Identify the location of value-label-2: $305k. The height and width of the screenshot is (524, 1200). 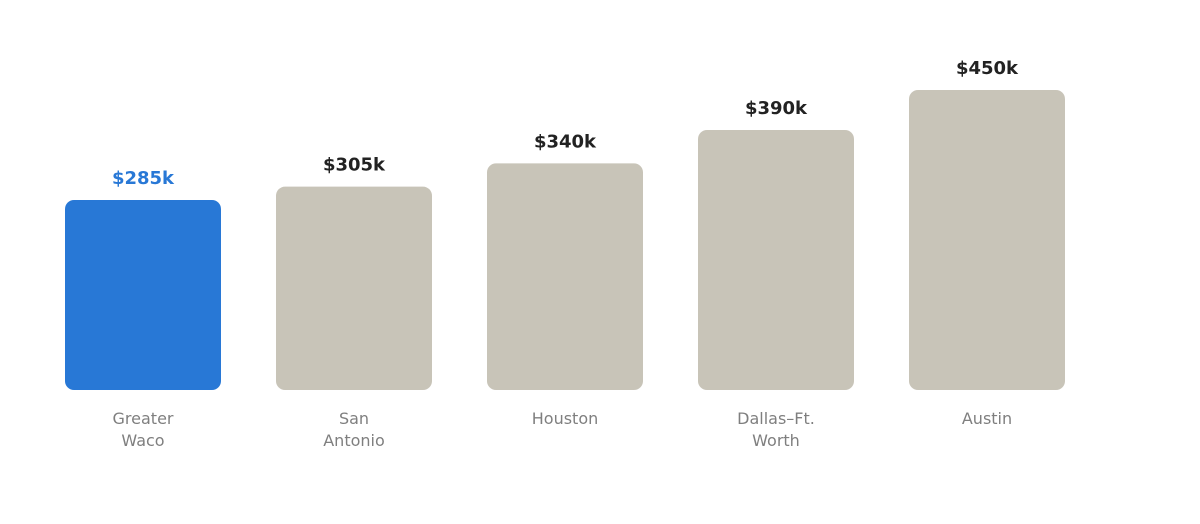
(354, 165).